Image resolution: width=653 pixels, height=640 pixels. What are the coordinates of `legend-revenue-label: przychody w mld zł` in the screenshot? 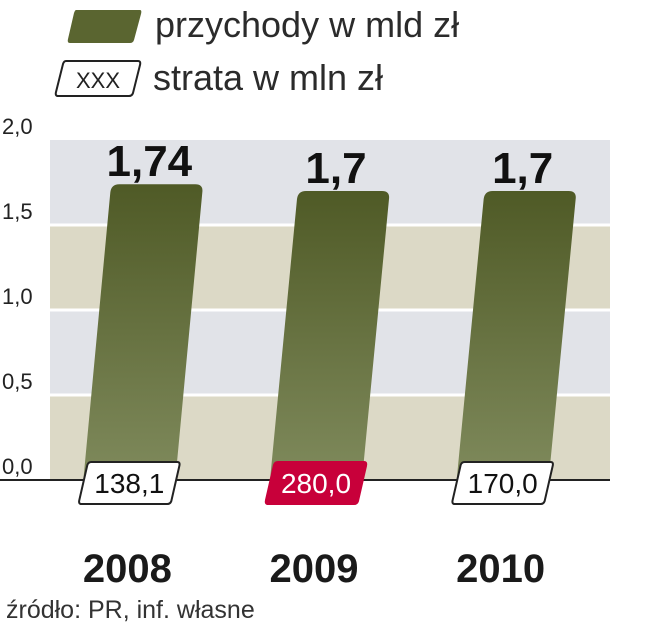 It's located at (307, 24).